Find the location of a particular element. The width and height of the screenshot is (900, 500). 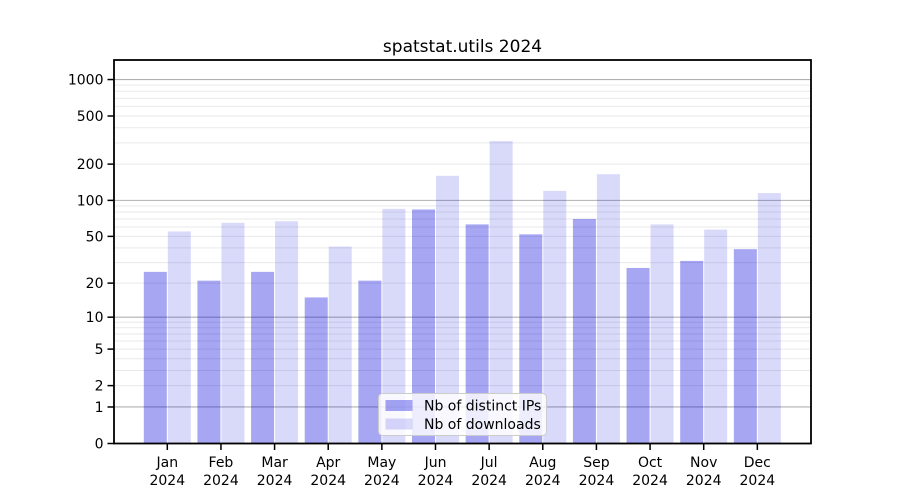

legend-label-distinct-ips: Nb of distinct IPs is located at coordinates (482, 407).